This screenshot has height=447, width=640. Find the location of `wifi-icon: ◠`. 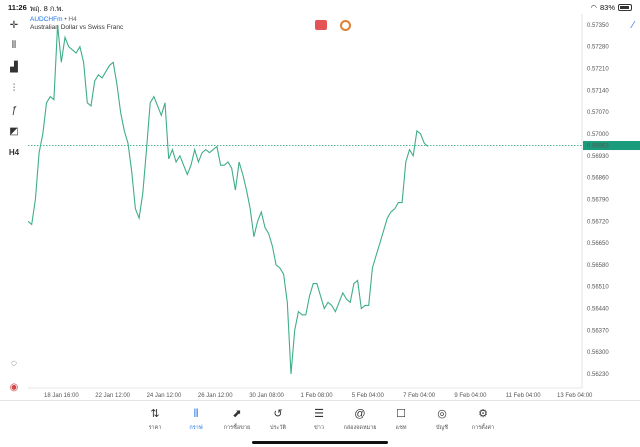

wifi-icon: ◠ is located at coordinates (593, 7).